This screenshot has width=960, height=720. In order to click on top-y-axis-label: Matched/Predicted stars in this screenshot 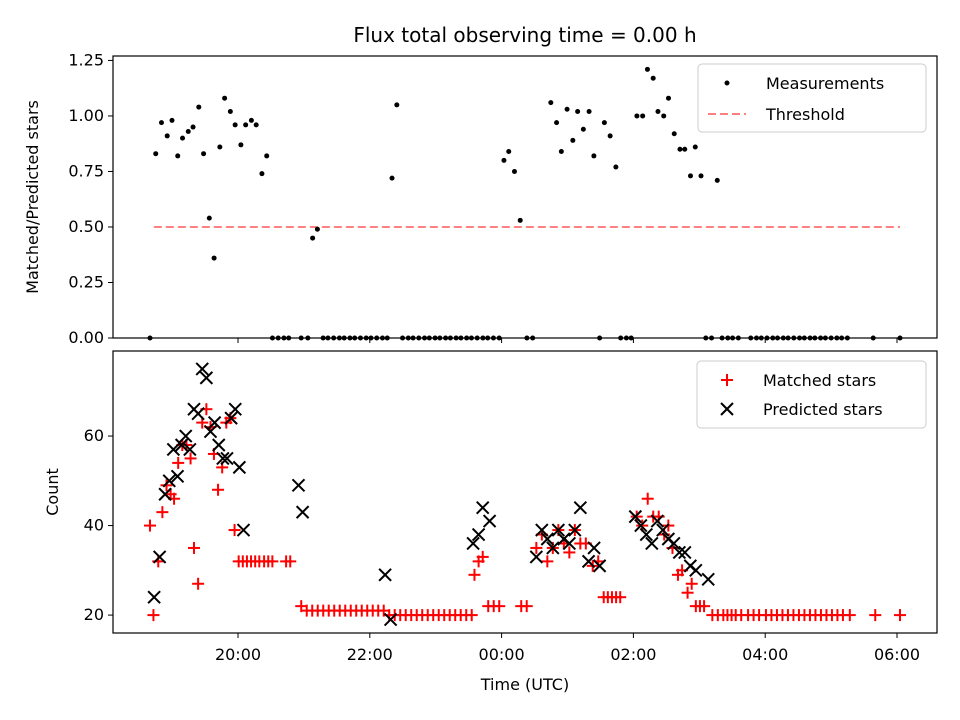, I will do `click(32, 197)`.